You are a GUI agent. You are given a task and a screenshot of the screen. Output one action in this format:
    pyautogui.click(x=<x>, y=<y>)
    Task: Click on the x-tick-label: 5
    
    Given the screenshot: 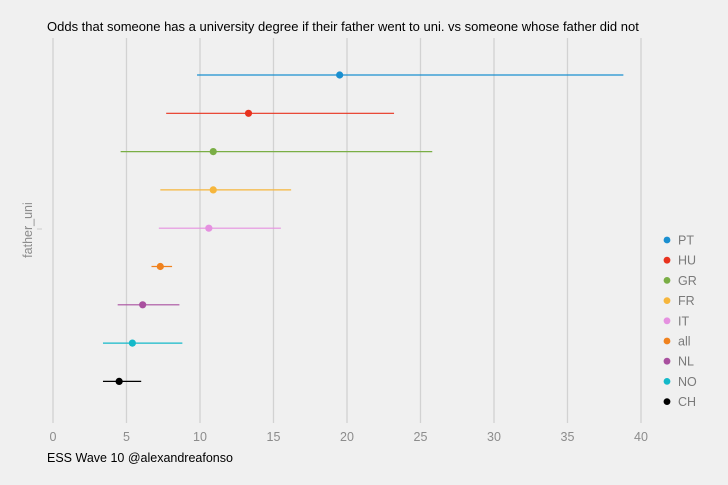 What is the action you would take?
    pyautogui.click(x=126, y=437)
    